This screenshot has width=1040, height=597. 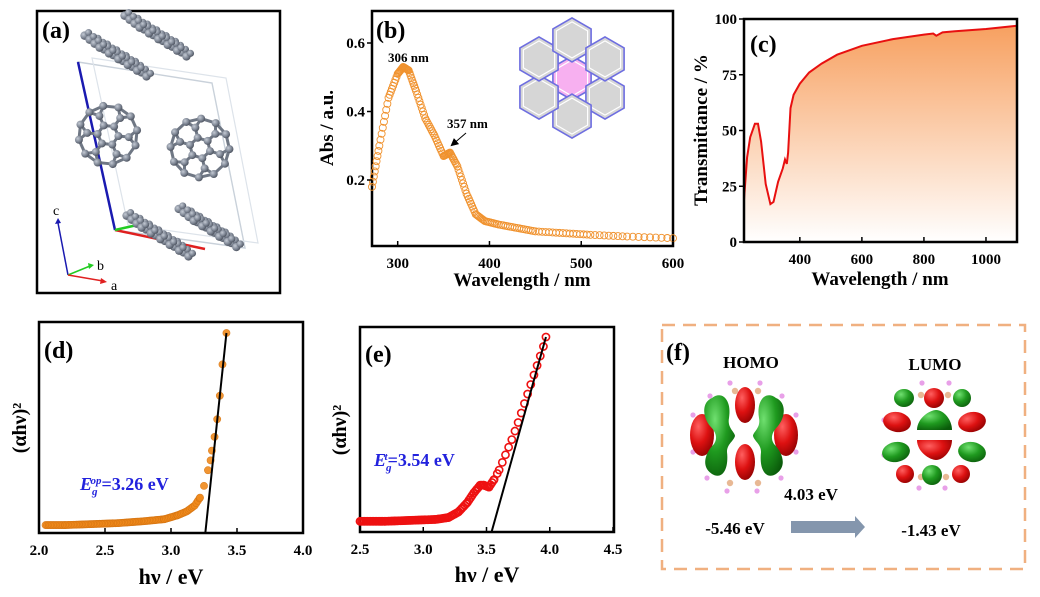 I want to click on panel-a: (a) c b a, so click(x=158, y=152).